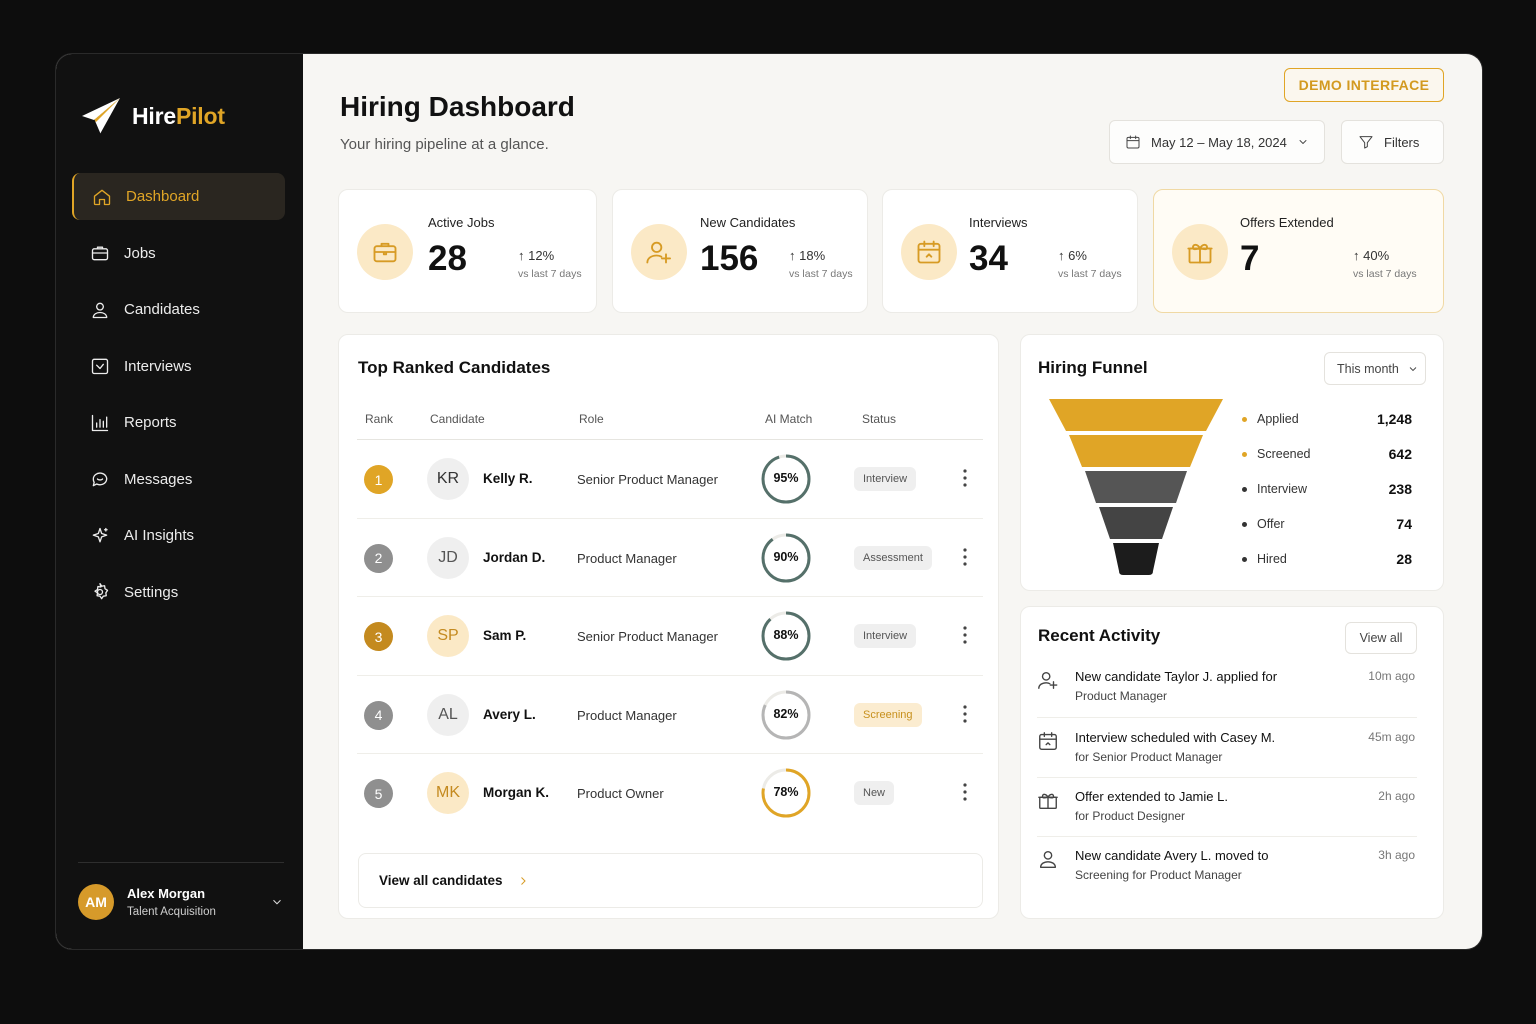  Describe the element at coordinates (1298, 251) in the screenshot. I see `stat-card-offers-extended: Offers Extended 7 ↑ 40% vs last 7 days` at that location.